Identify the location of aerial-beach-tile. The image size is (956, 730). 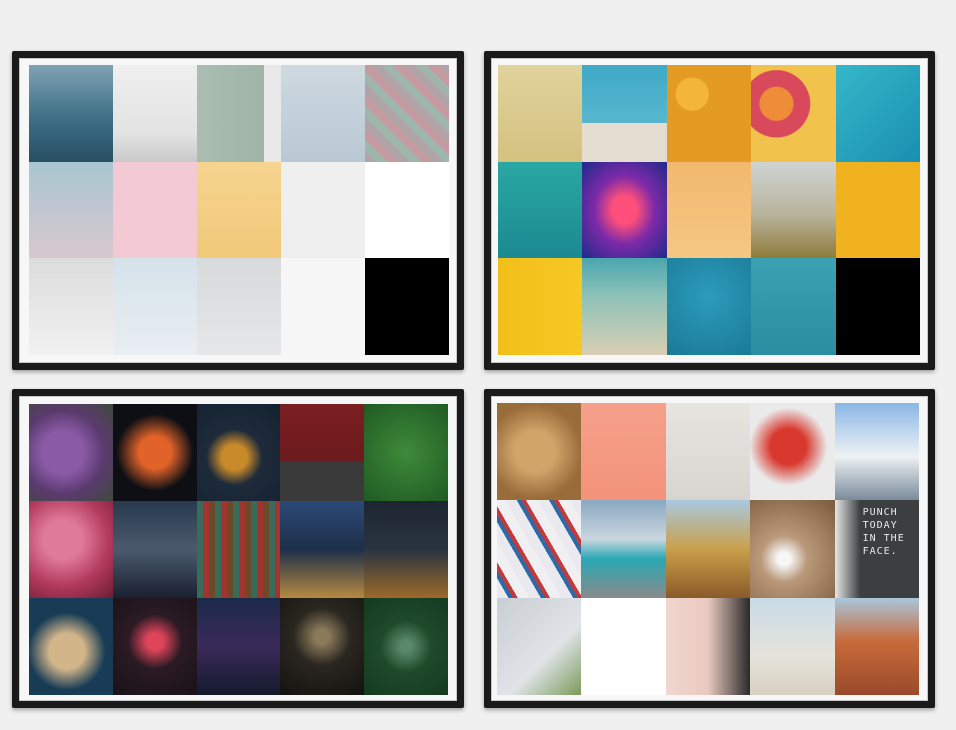
(624, 306).